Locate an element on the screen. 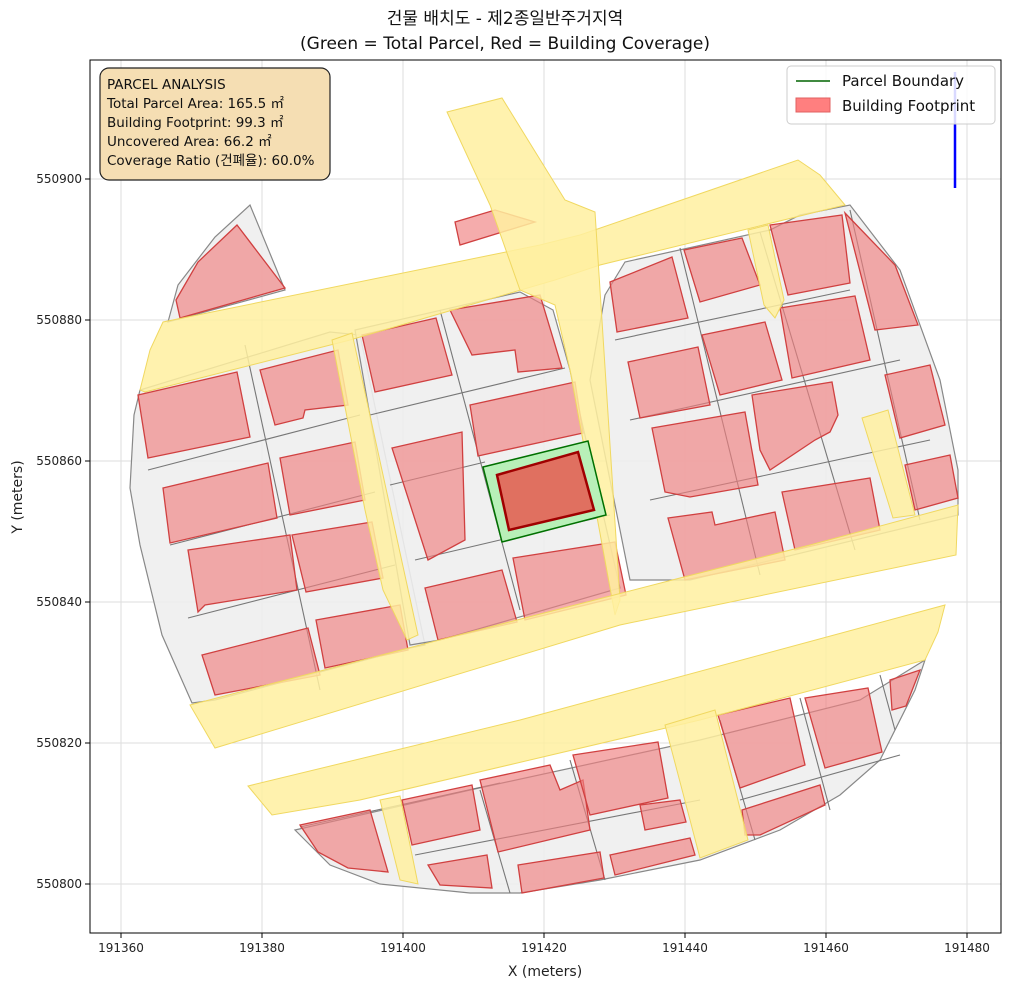  road-south-band is located at coordinates (596, 710).